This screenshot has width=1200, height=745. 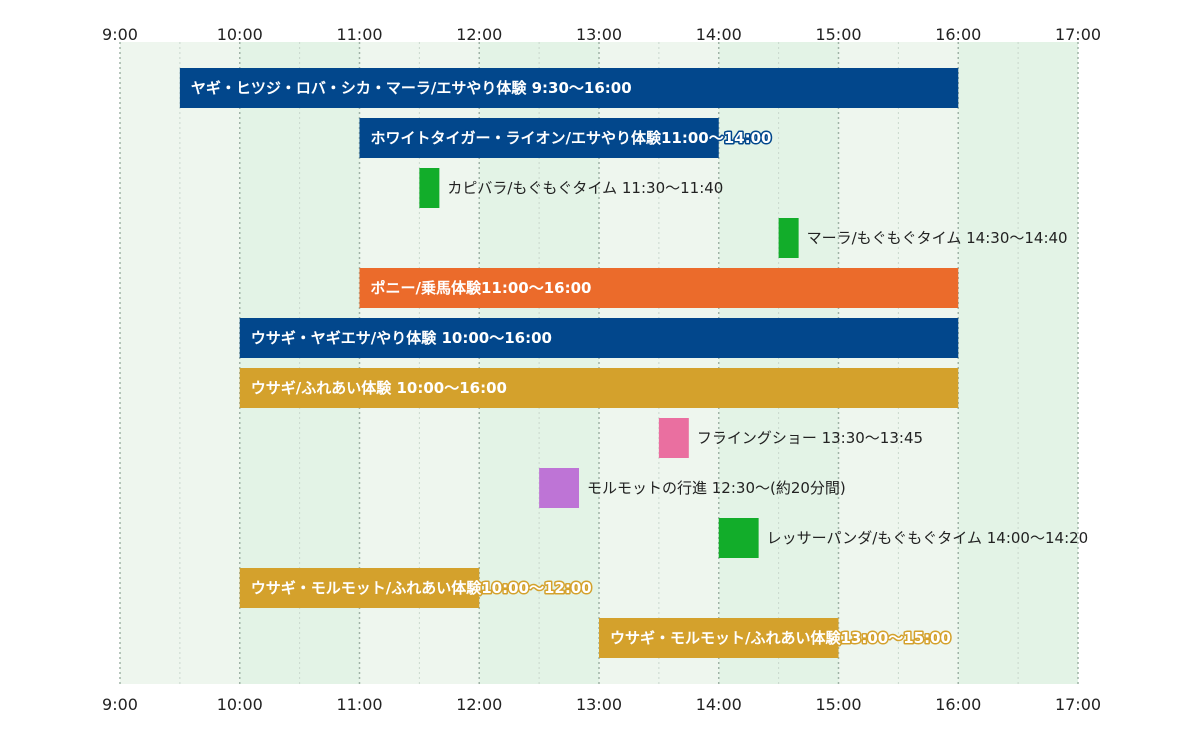 I want to click on task-label: ウサギ・モルモット/ふれあい体験10:00〜12:00, so click(x=421, y=588).